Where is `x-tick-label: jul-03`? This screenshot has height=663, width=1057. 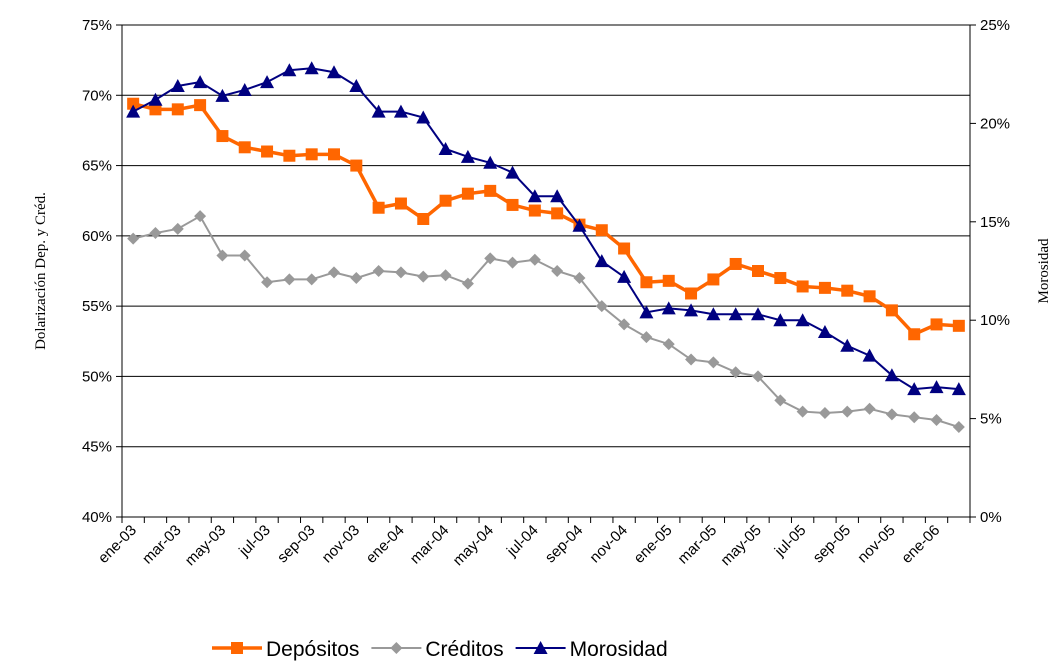 x-tick-label: jul-03 is located at coordinates (254, 541).